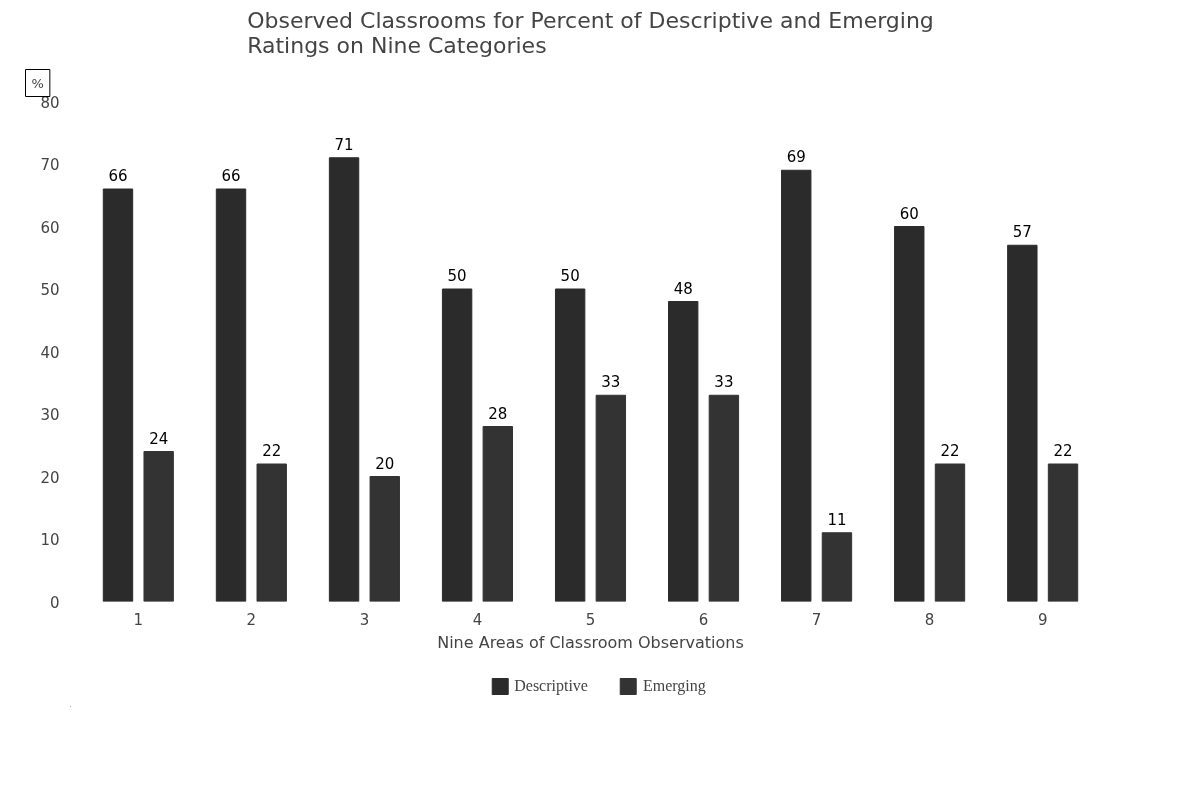  What do you see at coordinates (344, 144) in the screenshot?
I see `data-label: 71` at bounding box center [344, 144].